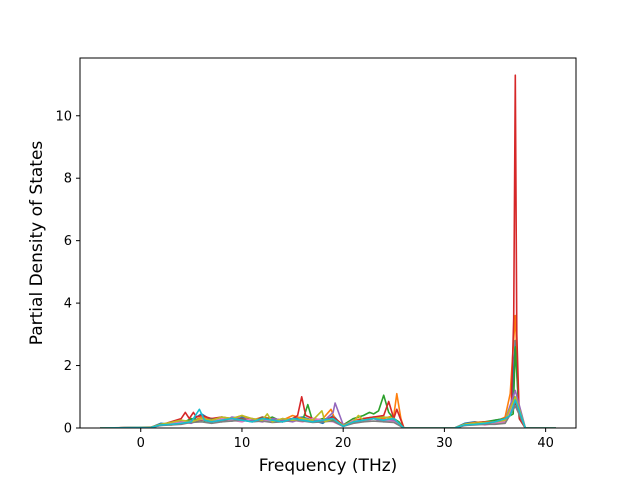 The height and width of the screenshot is (480, 640). I want to click on y-tick-label: 10, so click(63, 116).